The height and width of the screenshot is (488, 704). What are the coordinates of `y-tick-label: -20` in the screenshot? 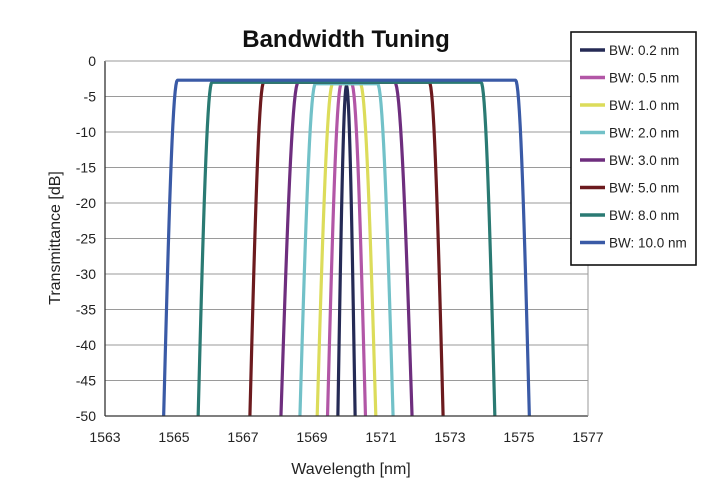 It's located at (86, 203).